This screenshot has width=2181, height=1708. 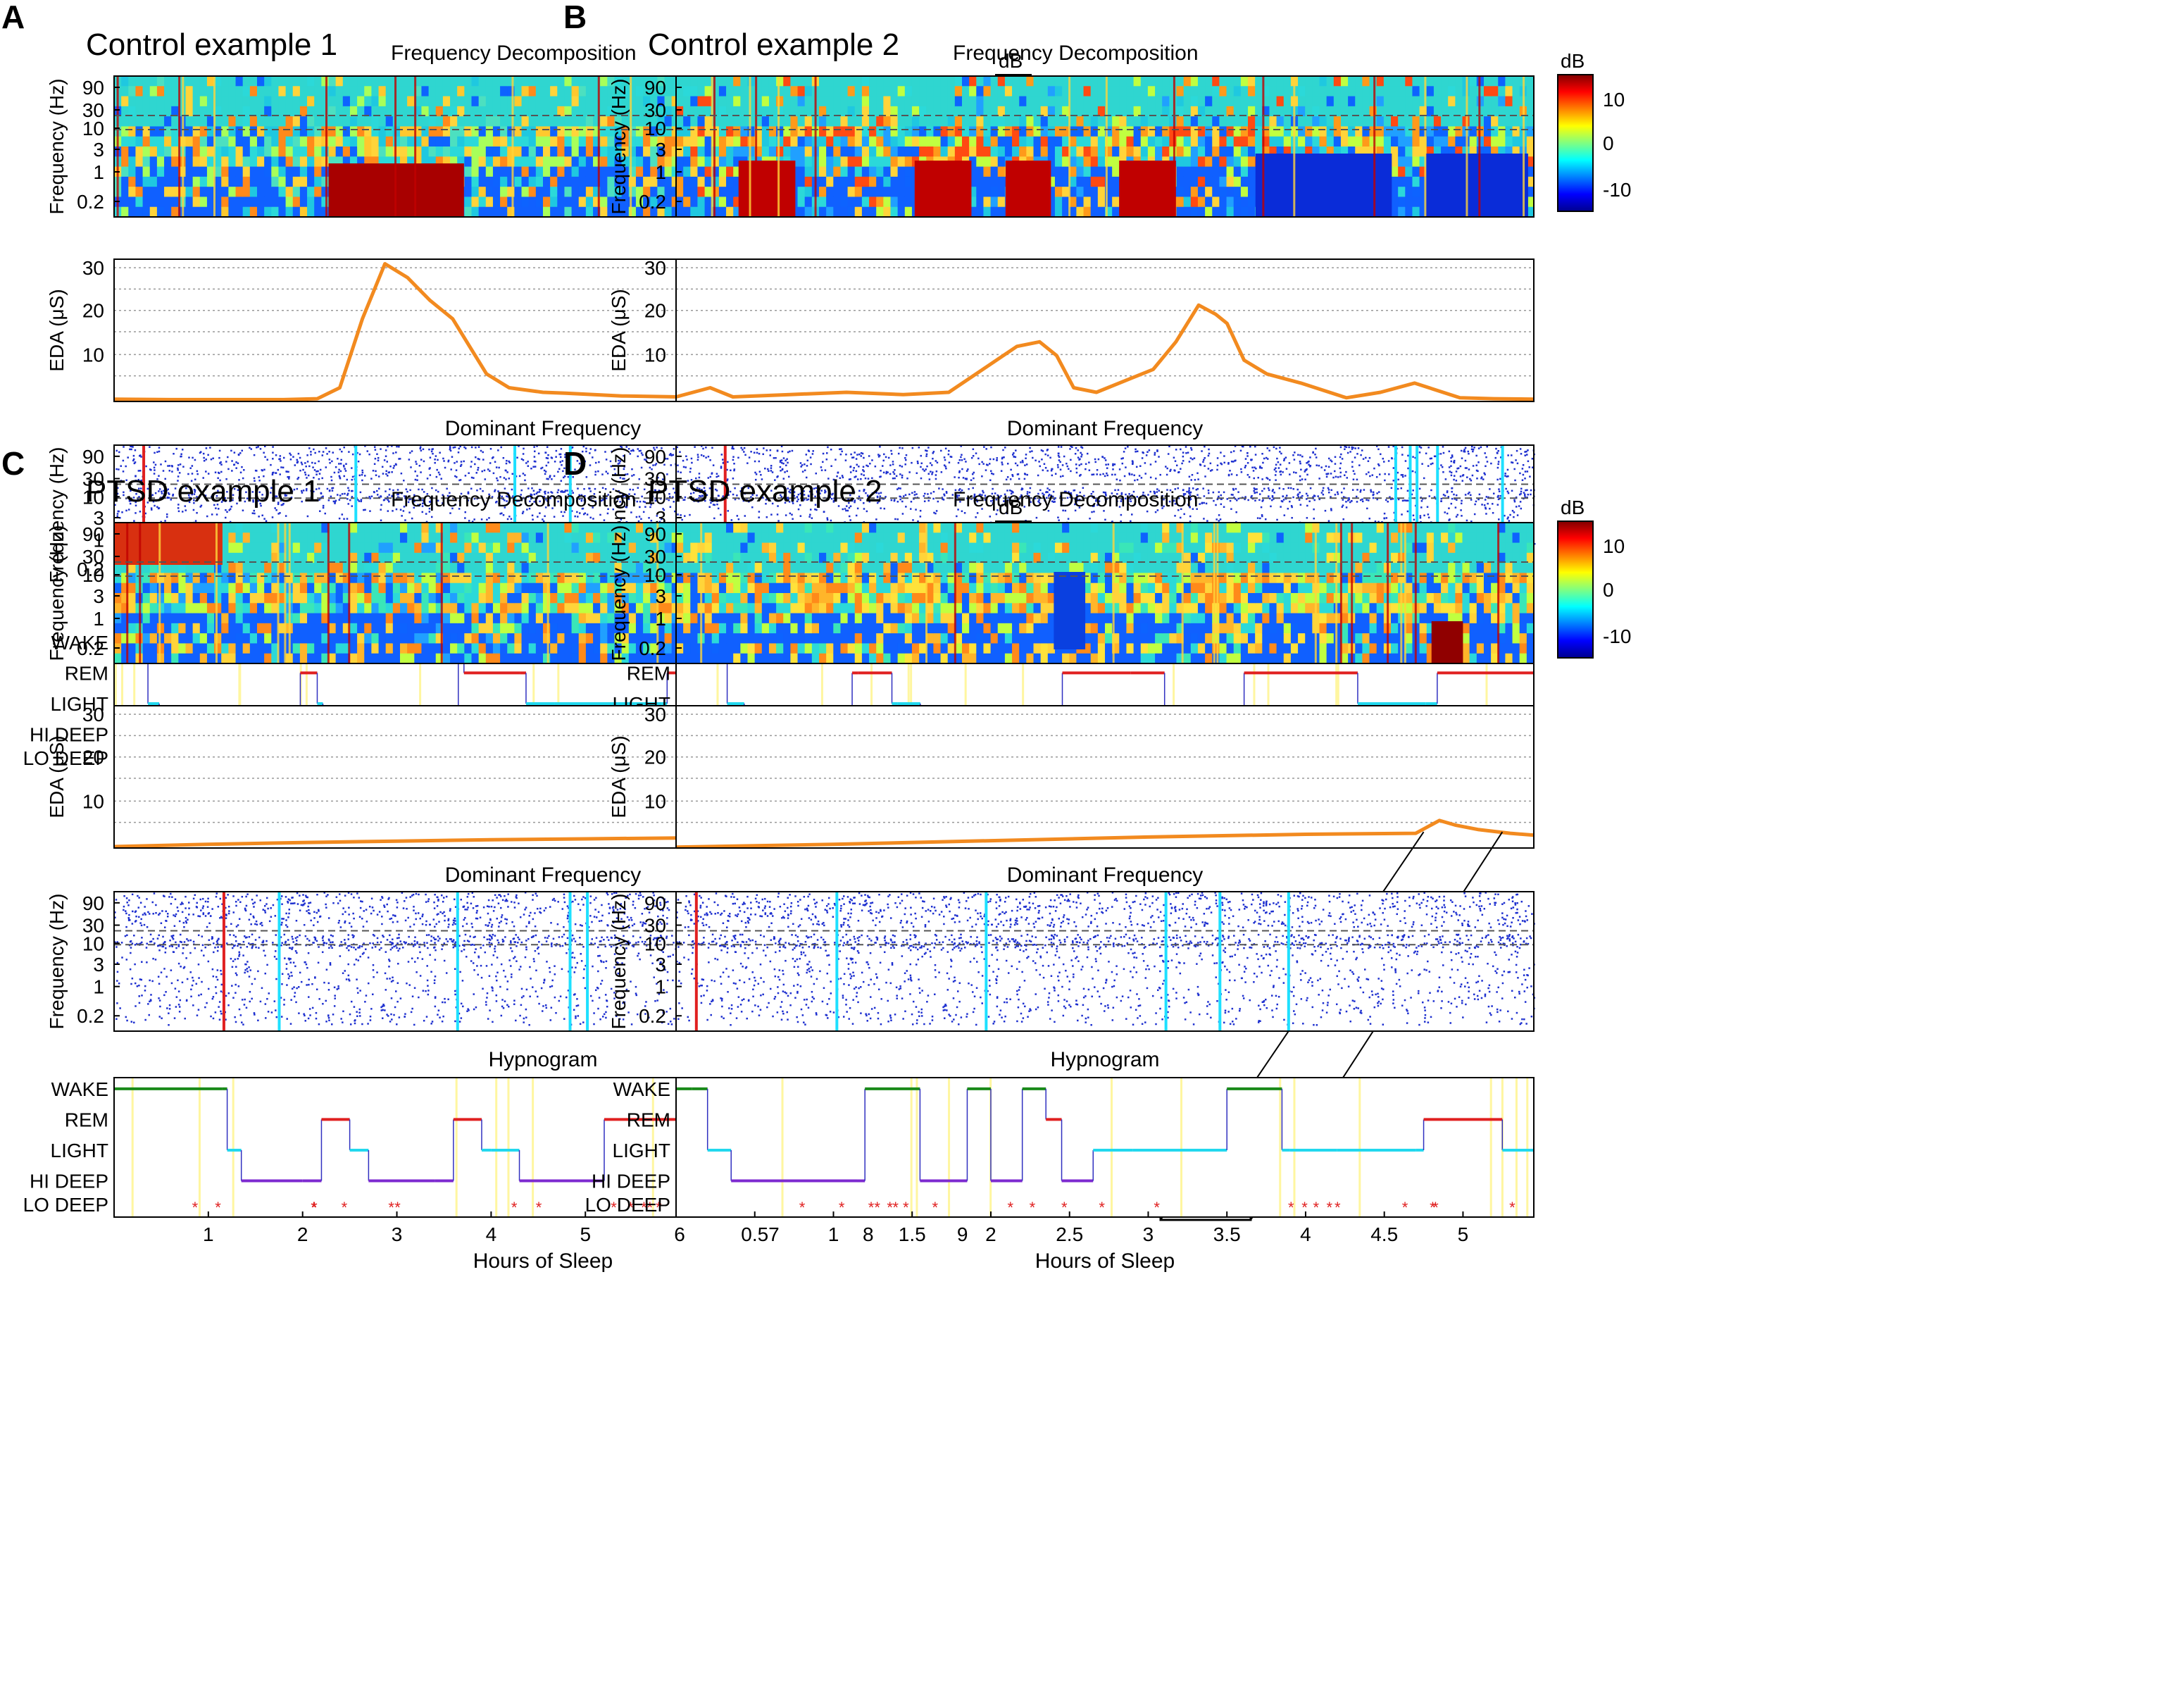 What do you see at coordinates (93, 110) in the screenshot?
I see `freq-tick-label: 30` at bounding box center [93, 110].